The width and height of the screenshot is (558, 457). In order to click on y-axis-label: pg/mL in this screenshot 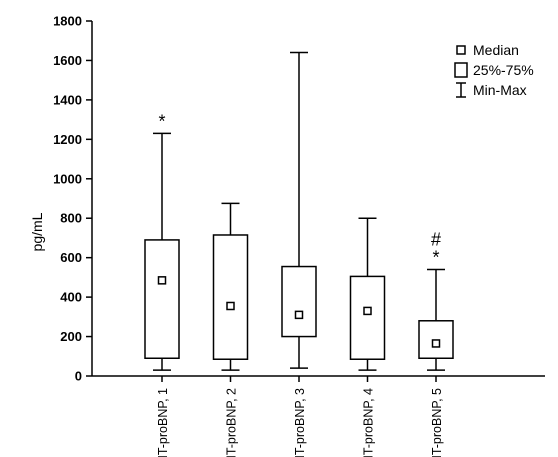, I will do `click(37, 231)`.